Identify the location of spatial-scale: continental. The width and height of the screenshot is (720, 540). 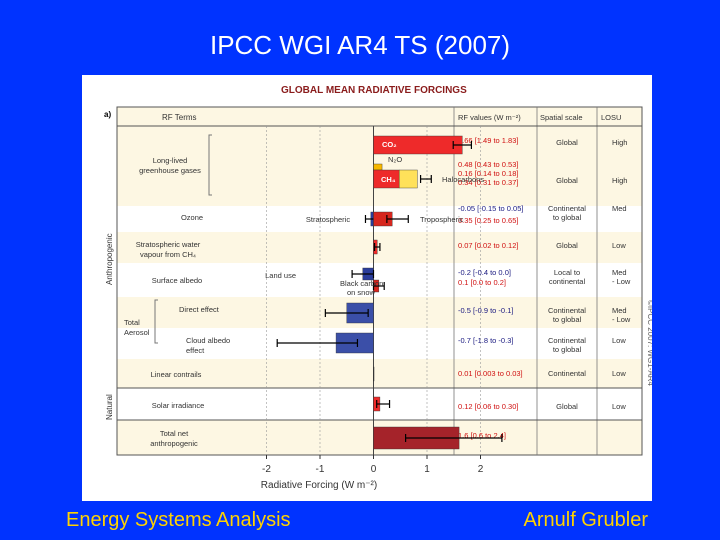
(567, 281).